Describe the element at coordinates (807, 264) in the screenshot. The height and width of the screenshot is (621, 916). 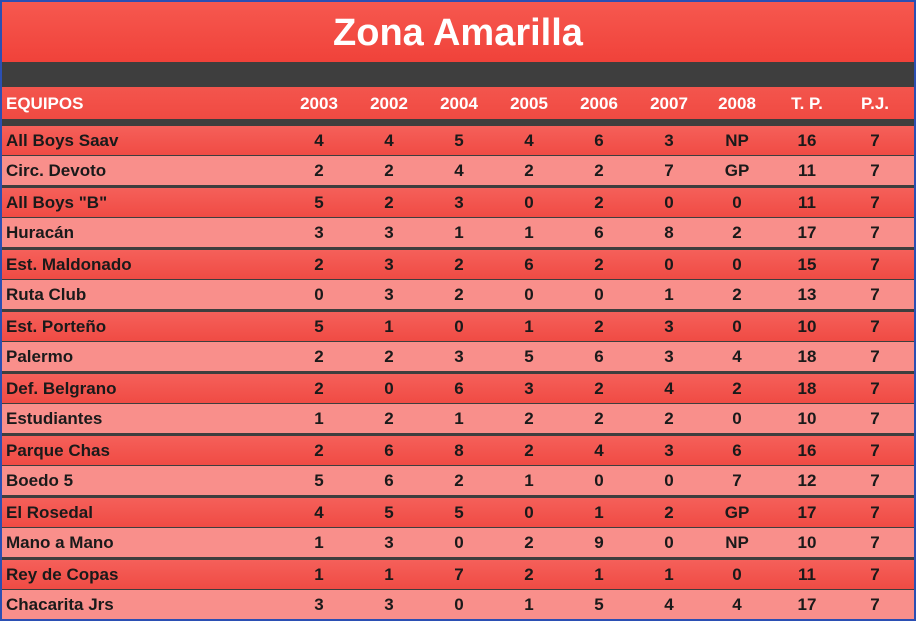
I see `table-cell: 15` at that location.